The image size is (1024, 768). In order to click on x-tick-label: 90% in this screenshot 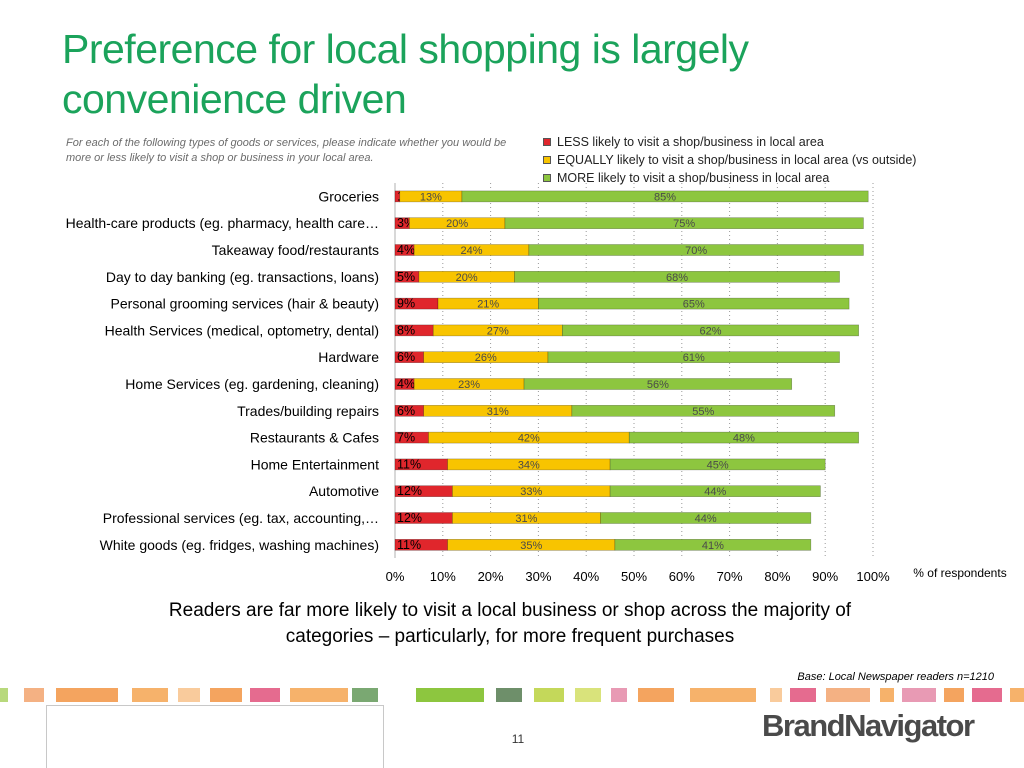, I will do `click(825, 576)`.